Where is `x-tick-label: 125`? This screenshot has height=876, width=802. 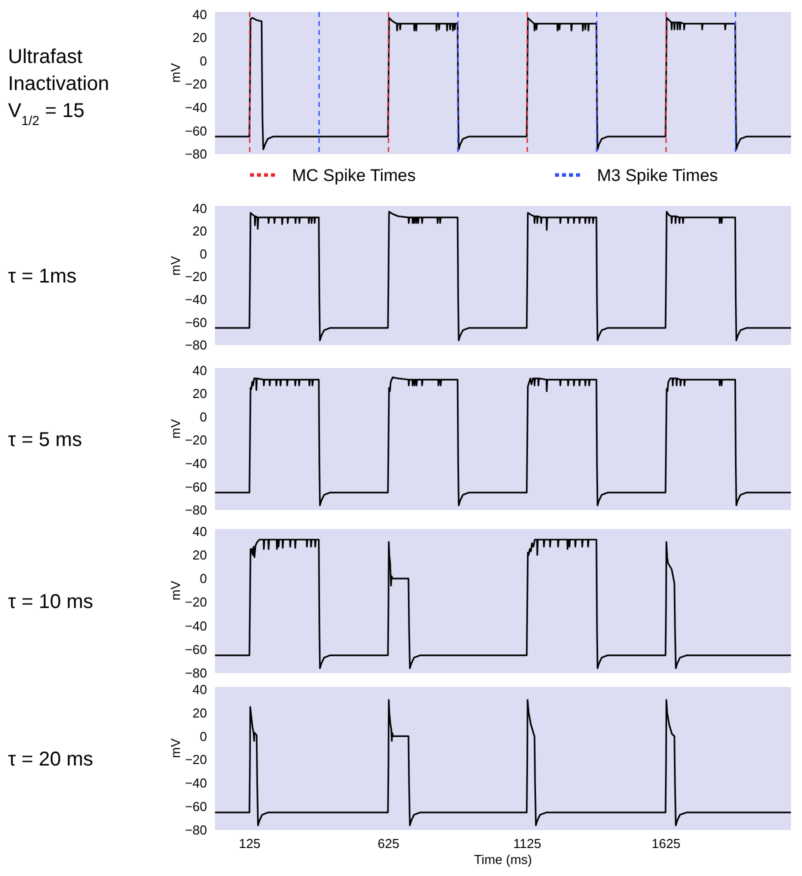
x-tick-label: 125 is located at coordinates (249, 843).